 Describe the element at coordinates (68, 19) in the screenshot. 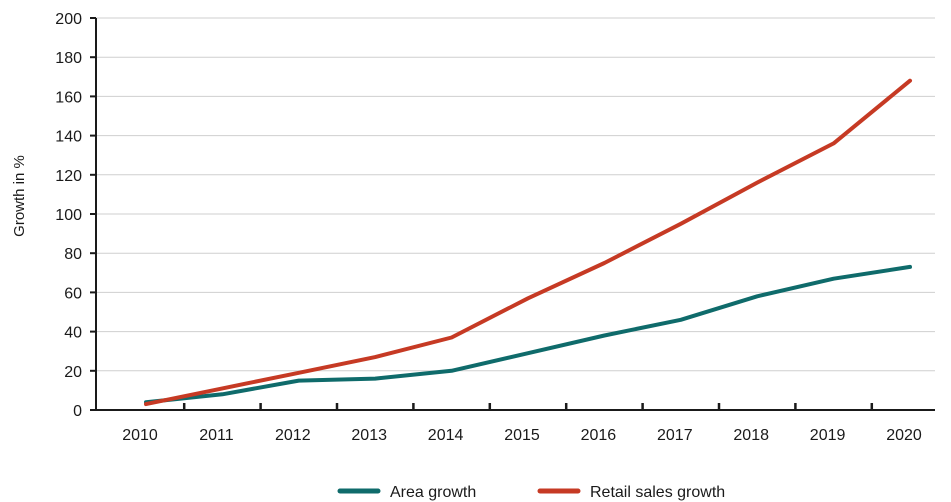

I see `y-tick-label: 200` at that location.